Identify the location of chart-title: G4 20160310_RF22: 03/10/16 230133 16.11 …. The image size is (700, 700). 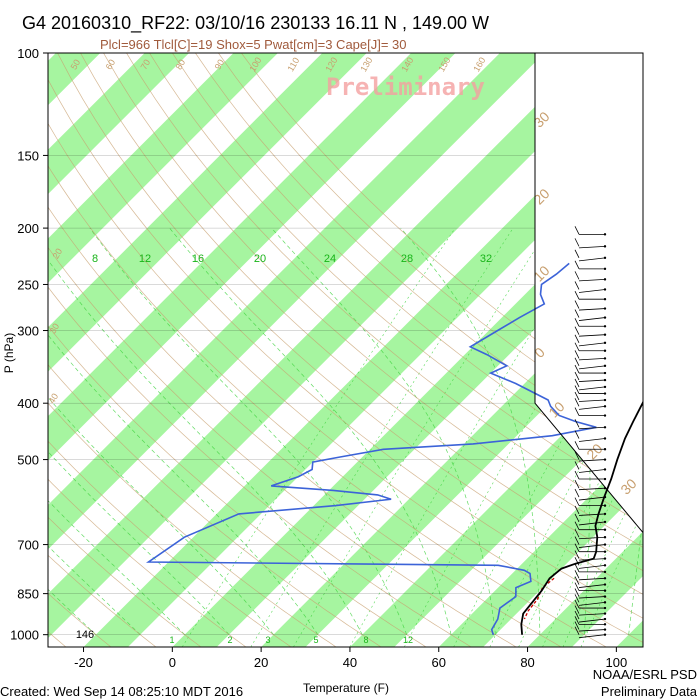
(255, 23).